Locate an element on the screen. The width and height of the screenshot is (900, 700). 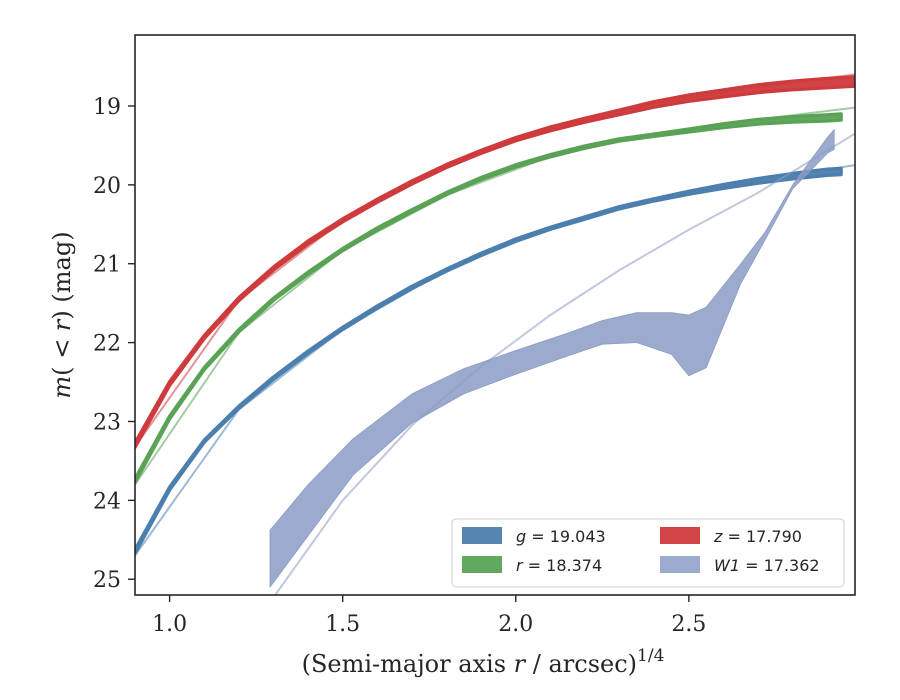
x-tick-label: 1.0 is located at coordinates (169, 624).